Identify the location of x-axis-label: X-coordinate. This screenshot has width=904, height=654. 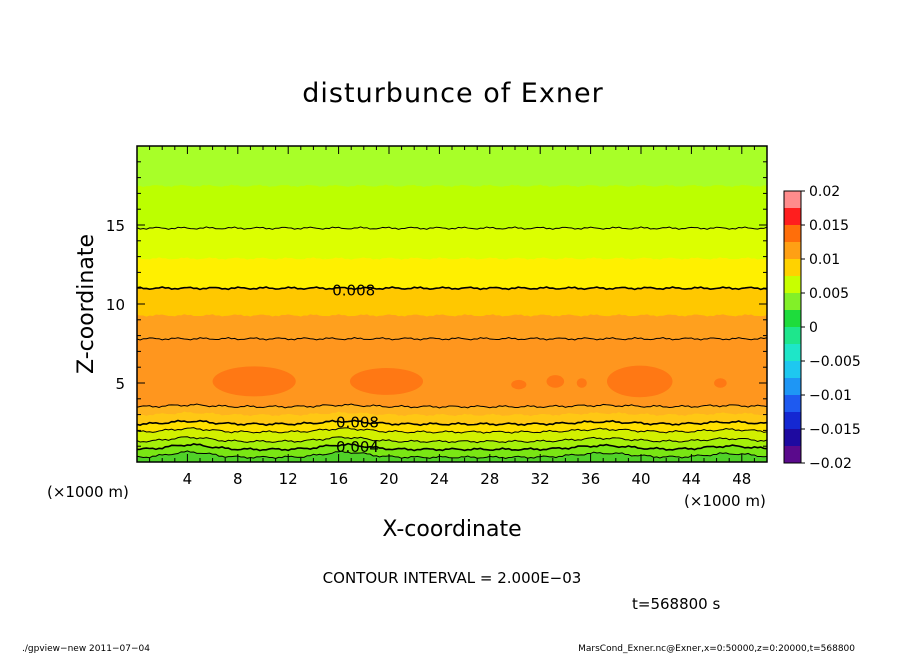
(451, 529).